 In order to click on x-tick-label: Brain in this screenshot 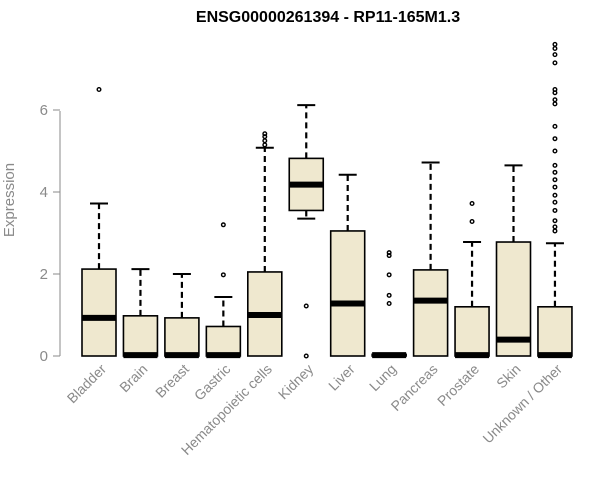, I will do `click(133, 378)`.